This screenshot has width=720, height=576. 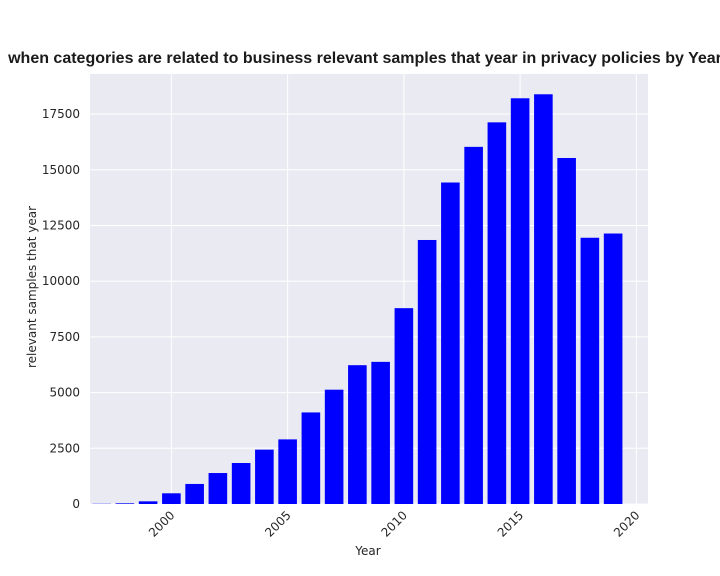 What do you see at coordinates (61, 226) in the screenshot?
I see `y-tick-label: 12500` at bounding box center [61, 226].